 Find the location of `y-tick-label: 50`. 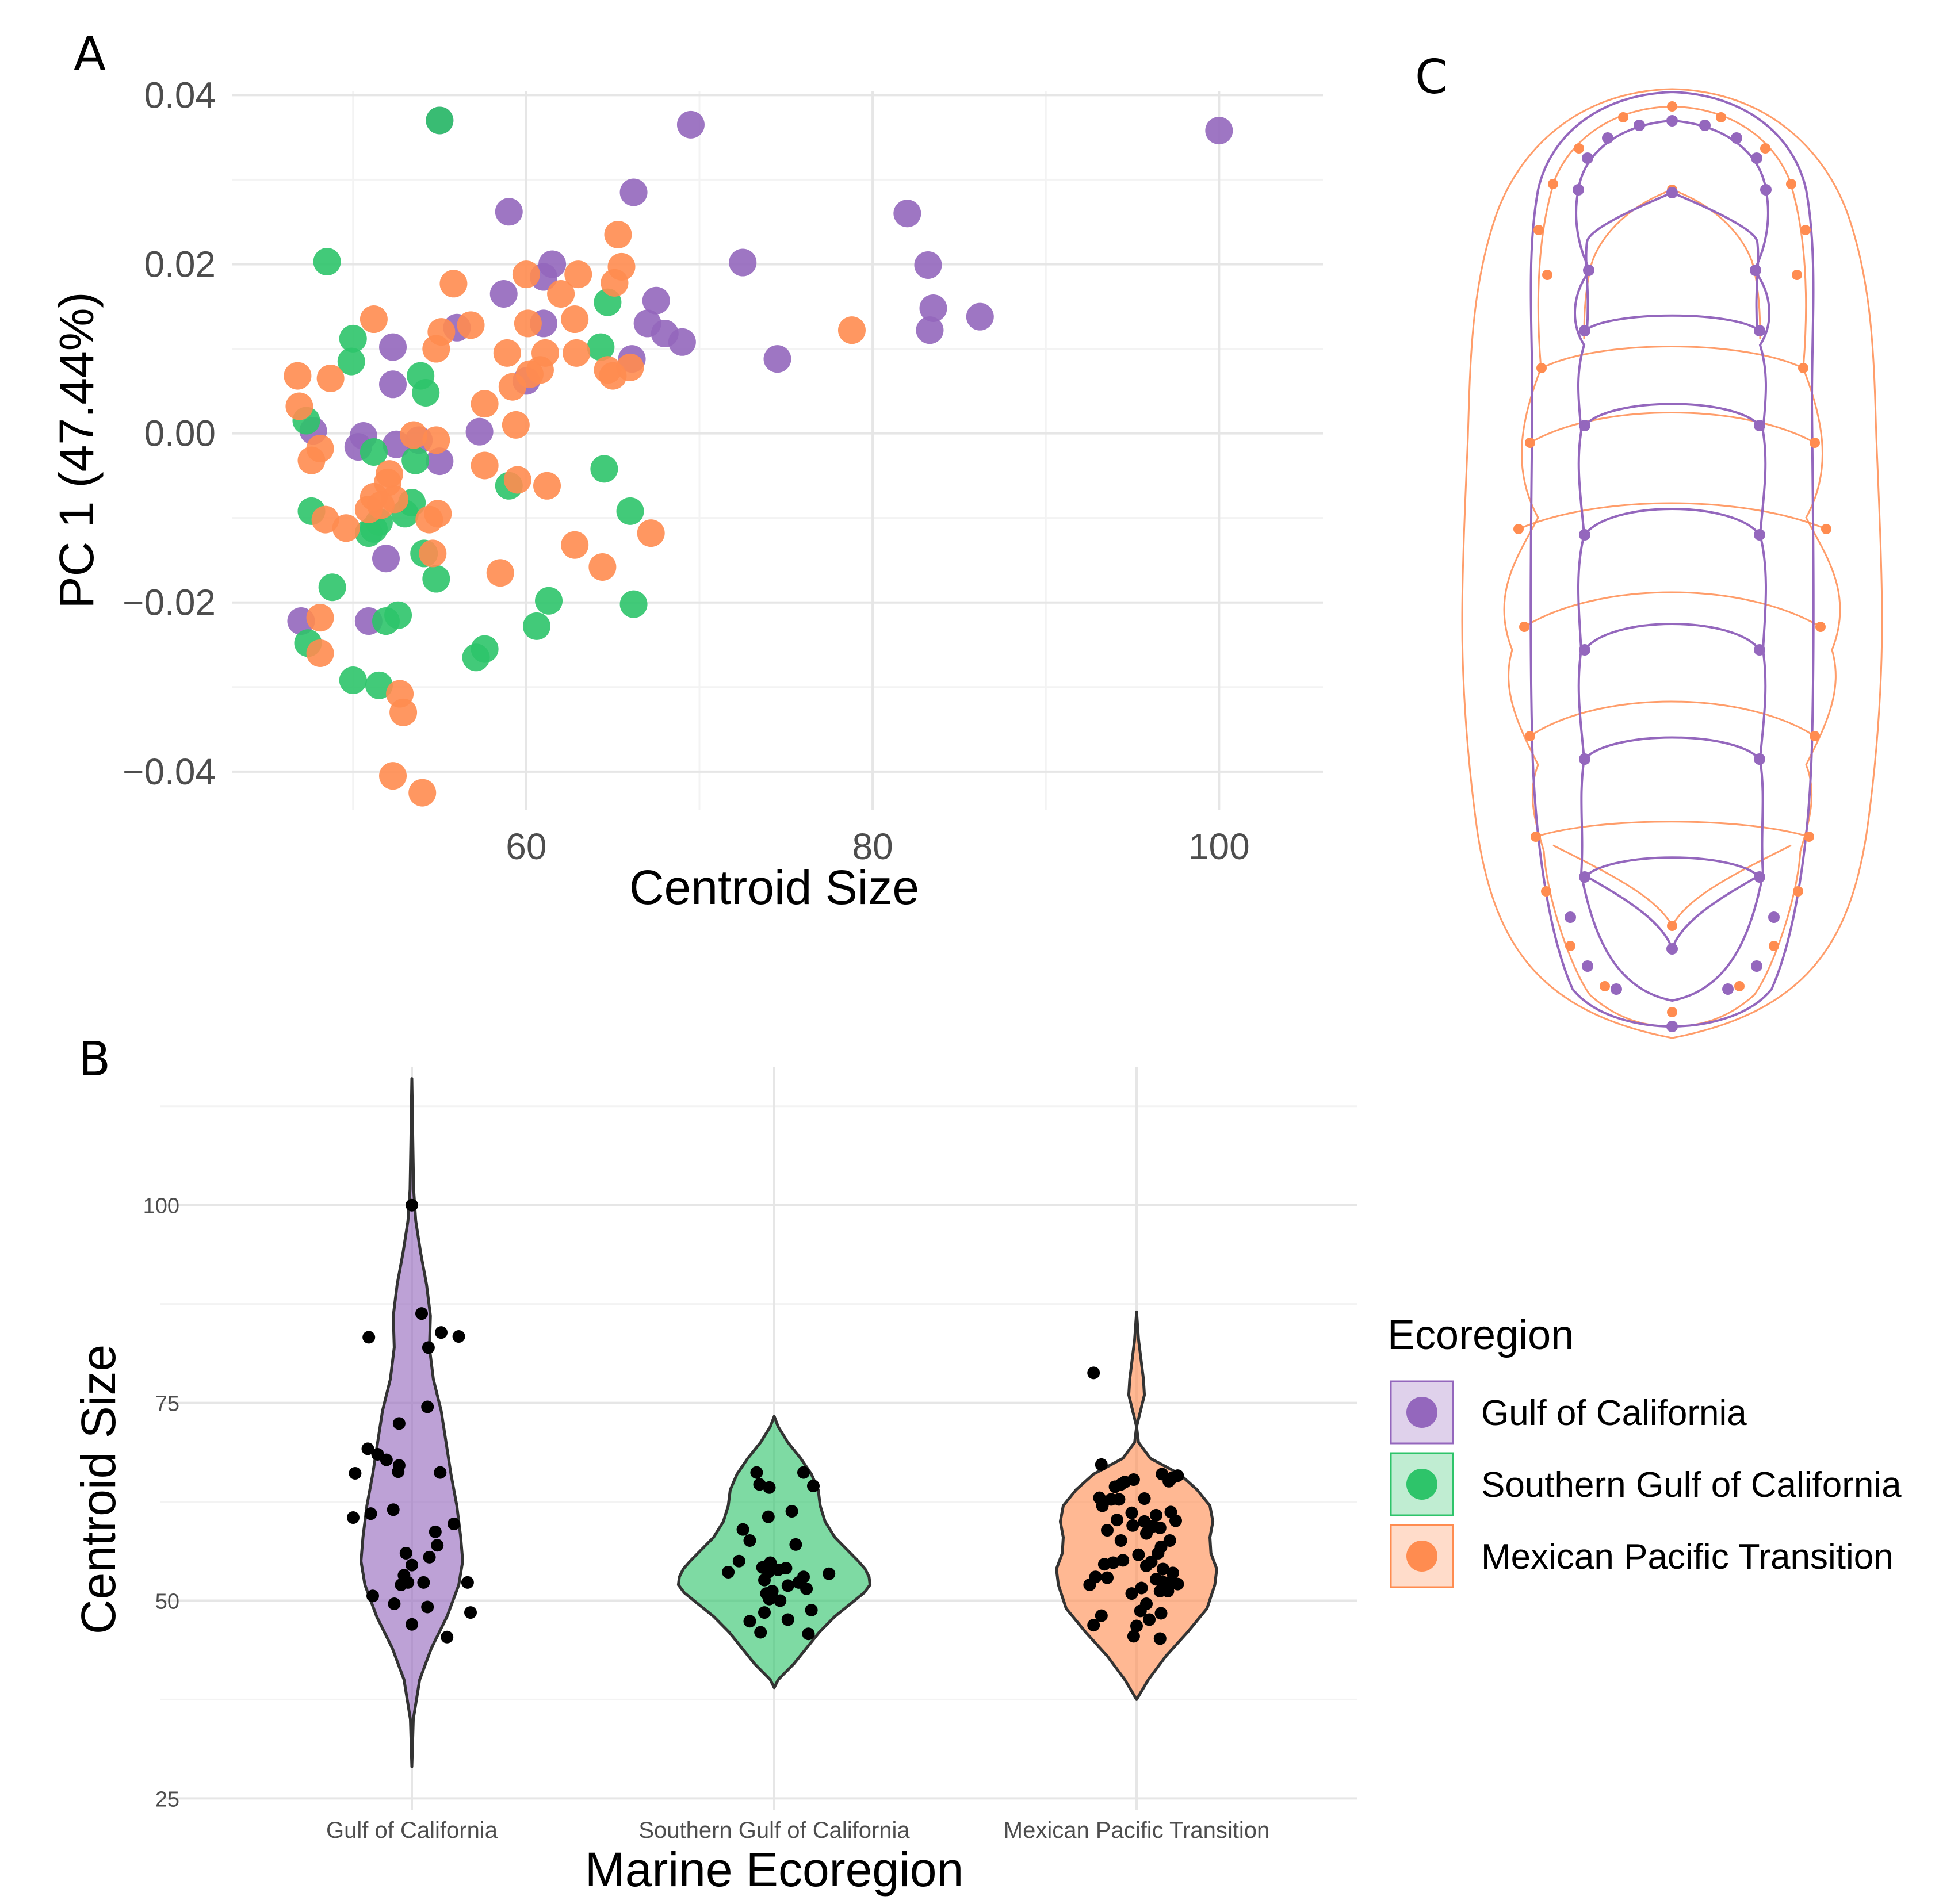

y-tick-label: 50 is located at coordinates (167, 1601).